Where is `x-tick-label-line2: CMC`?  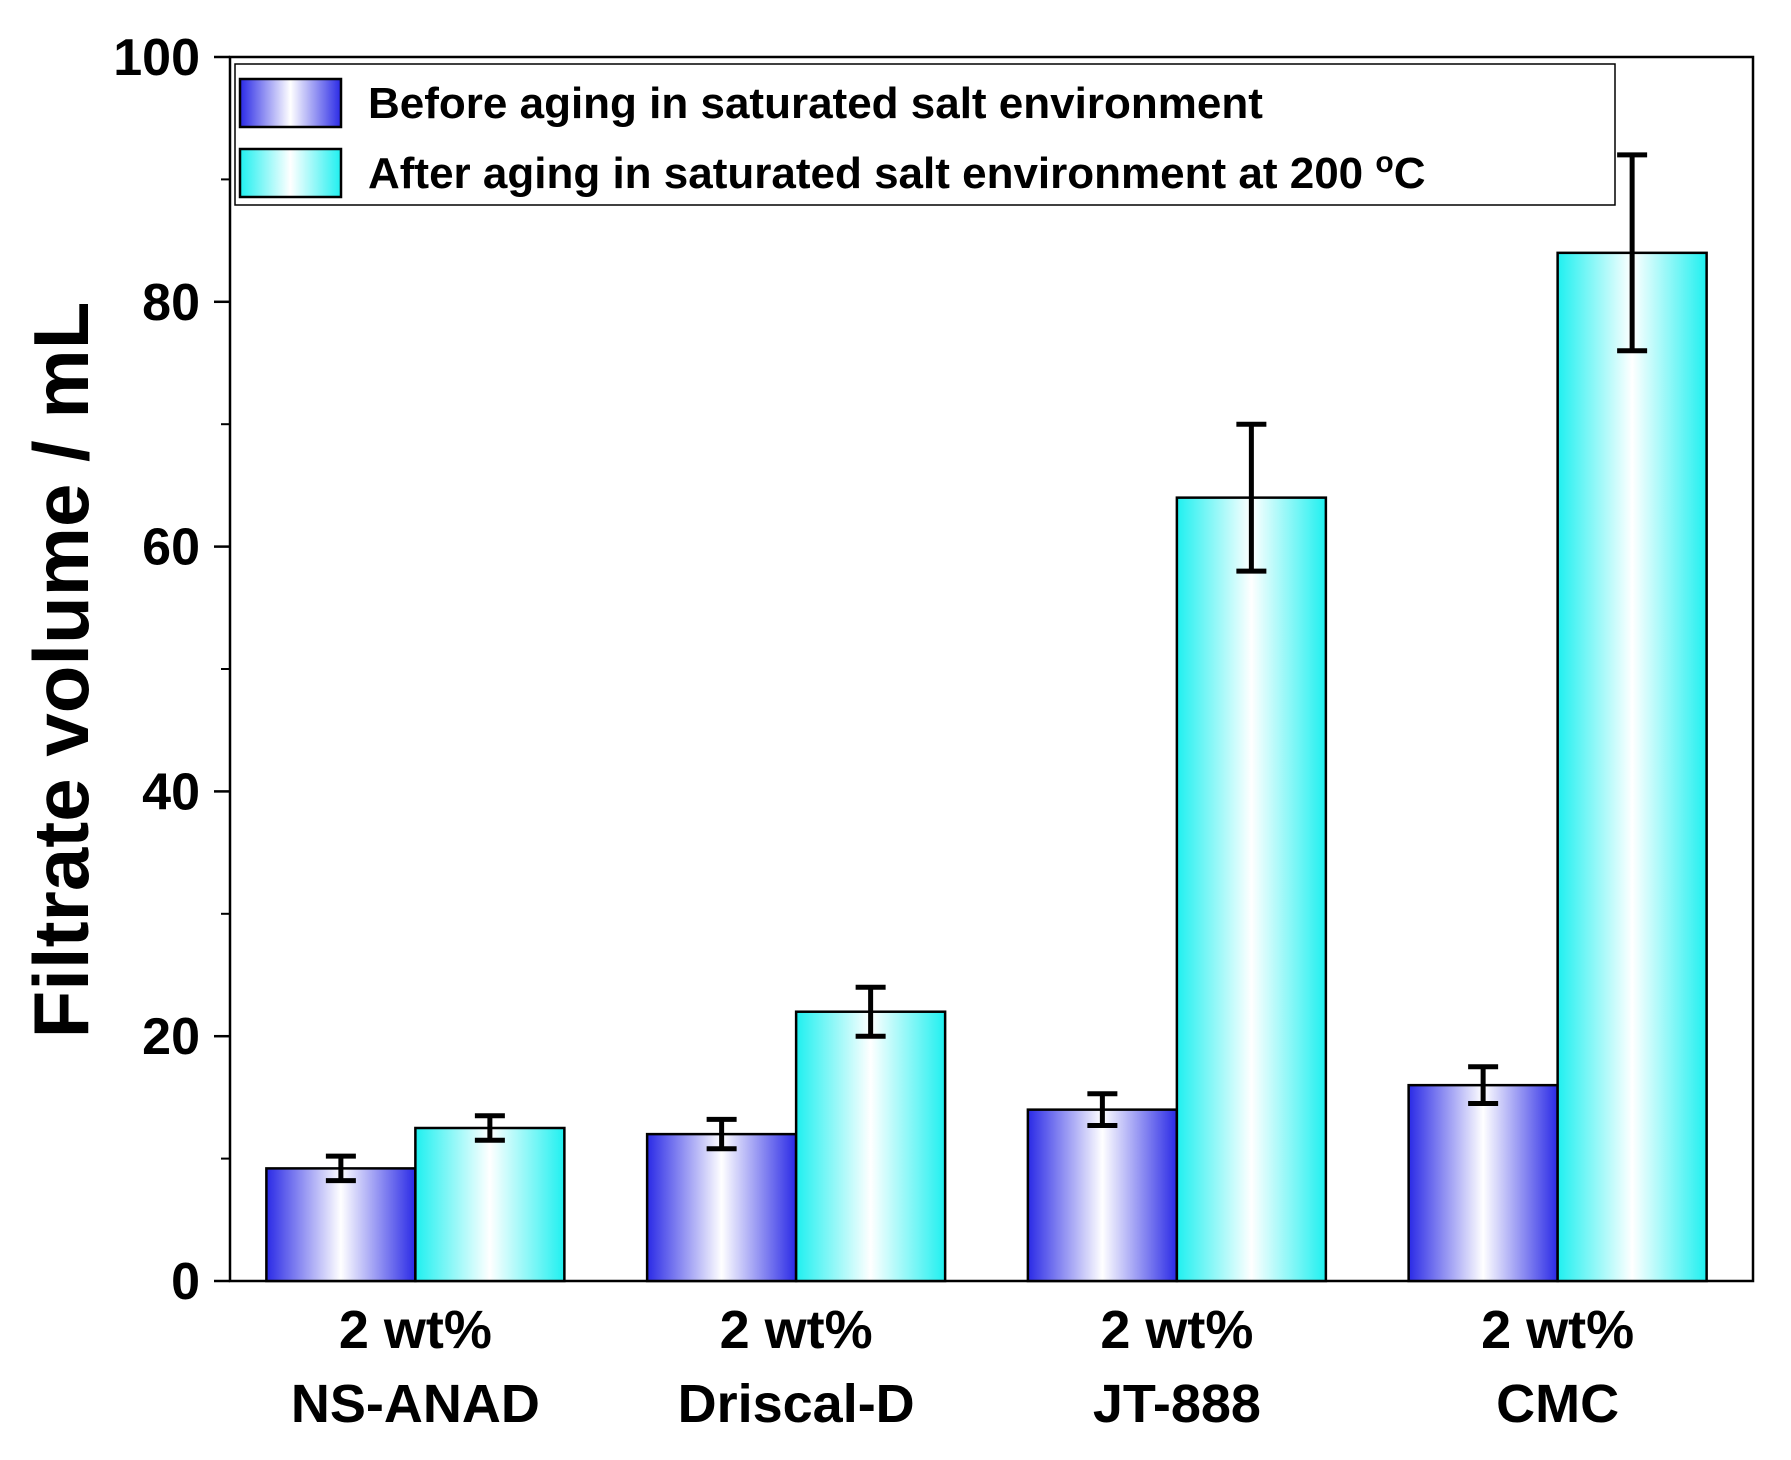 x-tick-label-line2: CMC is located at coordinates (1557, 1404).